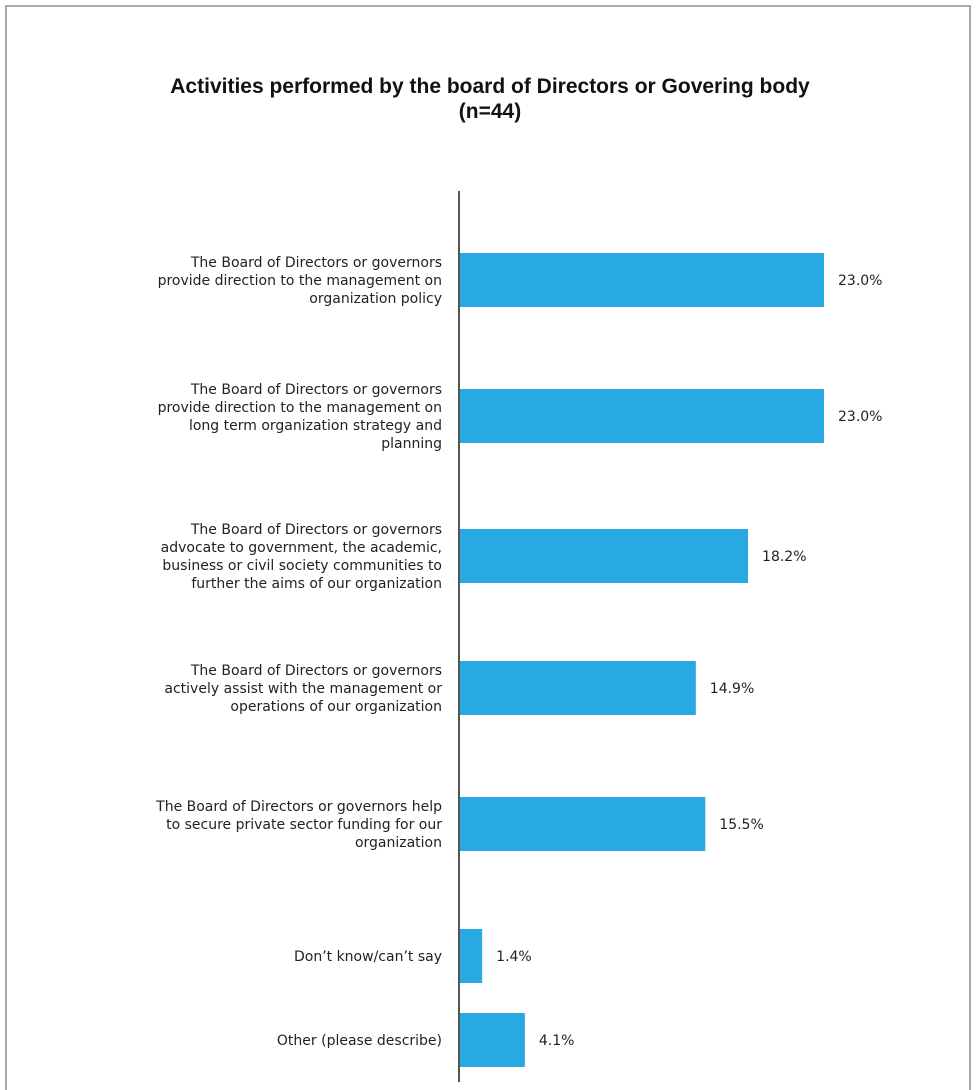  I want to click on category-label-6: Don’t know/can’t say, so click(368, 957).